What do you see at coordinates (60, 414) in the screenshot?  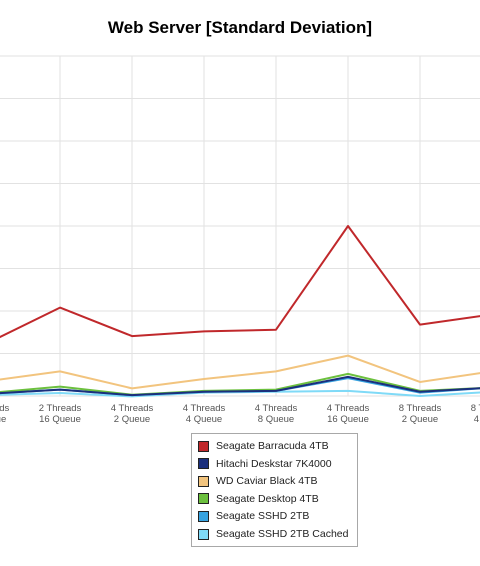 I see `x-tick-label: 2 Threads 16 Queue` at bounding box center [60, 414].